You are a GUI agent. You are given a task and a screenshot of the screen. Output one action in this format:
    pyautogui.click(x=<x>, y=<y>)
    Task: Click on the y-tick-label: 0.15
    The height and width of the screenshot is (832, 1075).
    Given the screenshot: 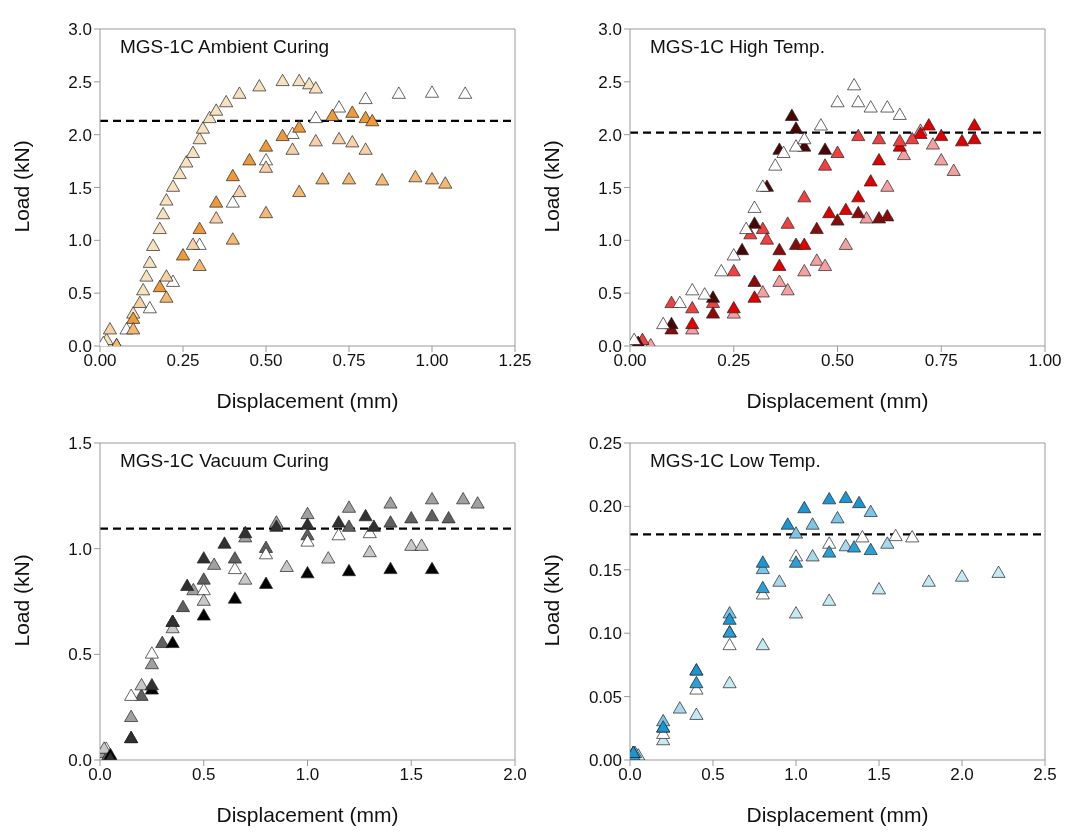 What is the action you would take?
    pyautogui.click(x=605, y=570)
    